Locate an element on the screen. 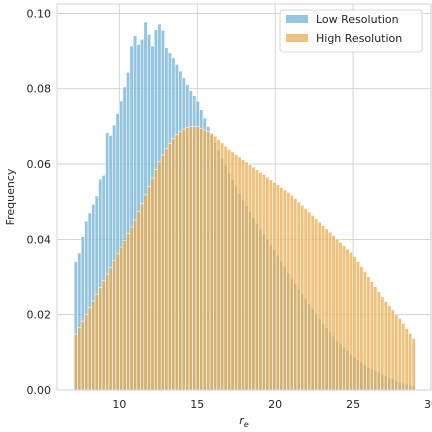 The width and height of the screenshot is (432, 432). x-tick-label: 10 is located at coordinates (119, 404).